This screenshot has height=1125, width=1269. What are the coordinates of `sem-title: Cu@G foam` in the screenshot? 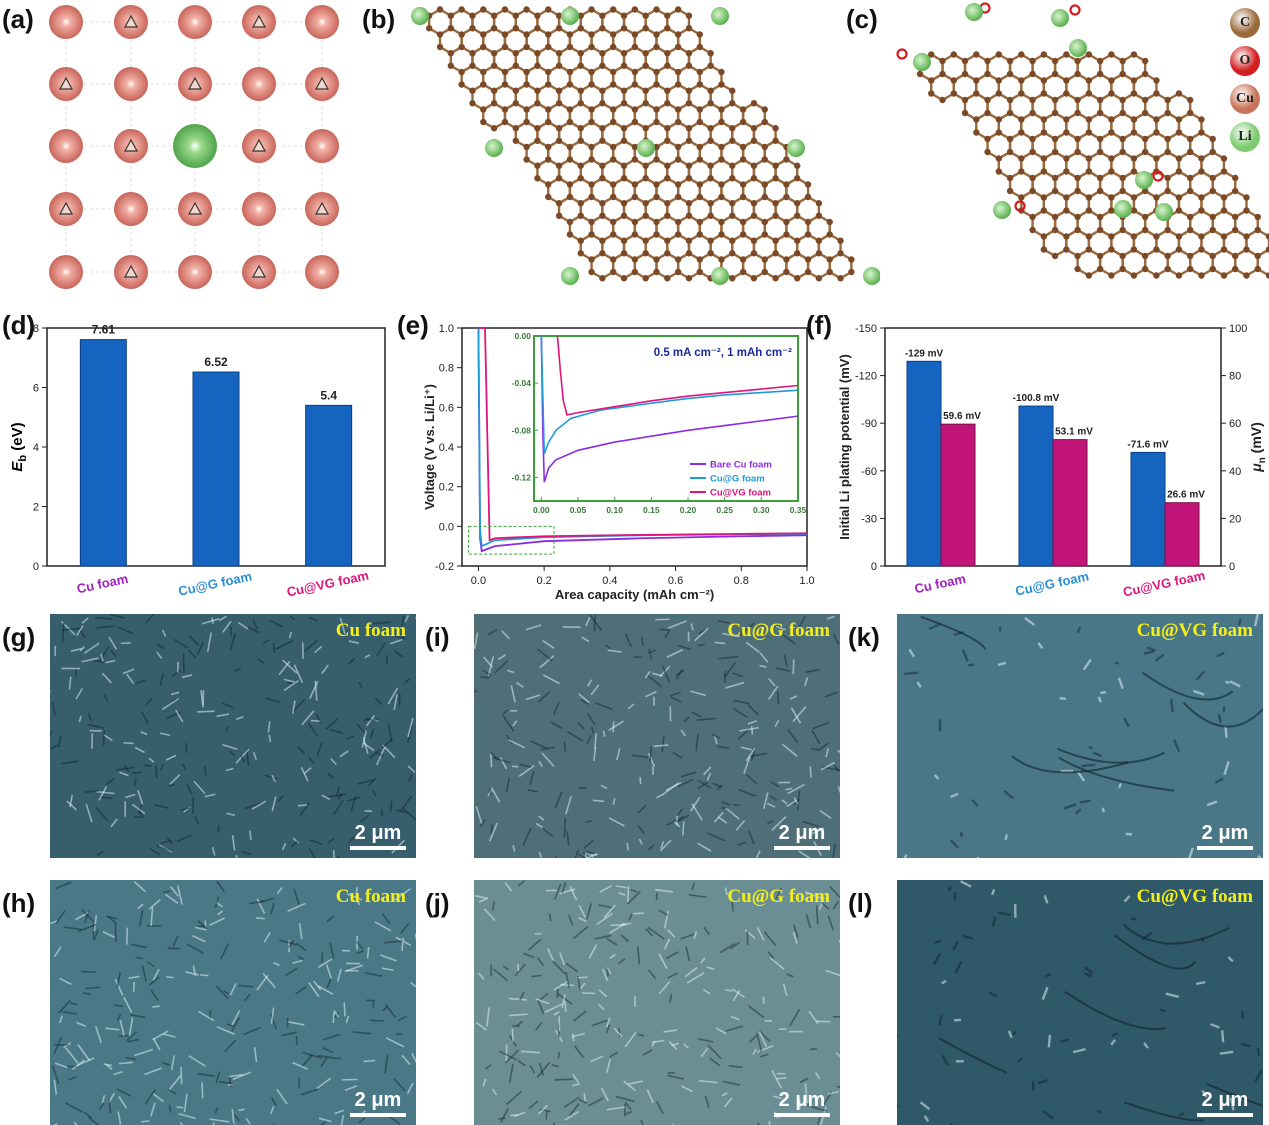 It's located at (778, 630).